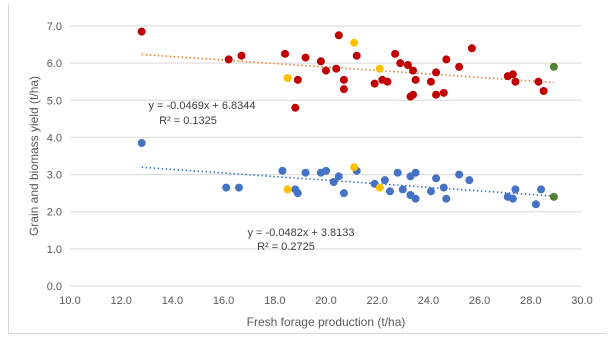  What do you see at coordinates (581, 301) in the screenshot?
I see `x-tick-label: 30.0` at bounding box center [581, 301].